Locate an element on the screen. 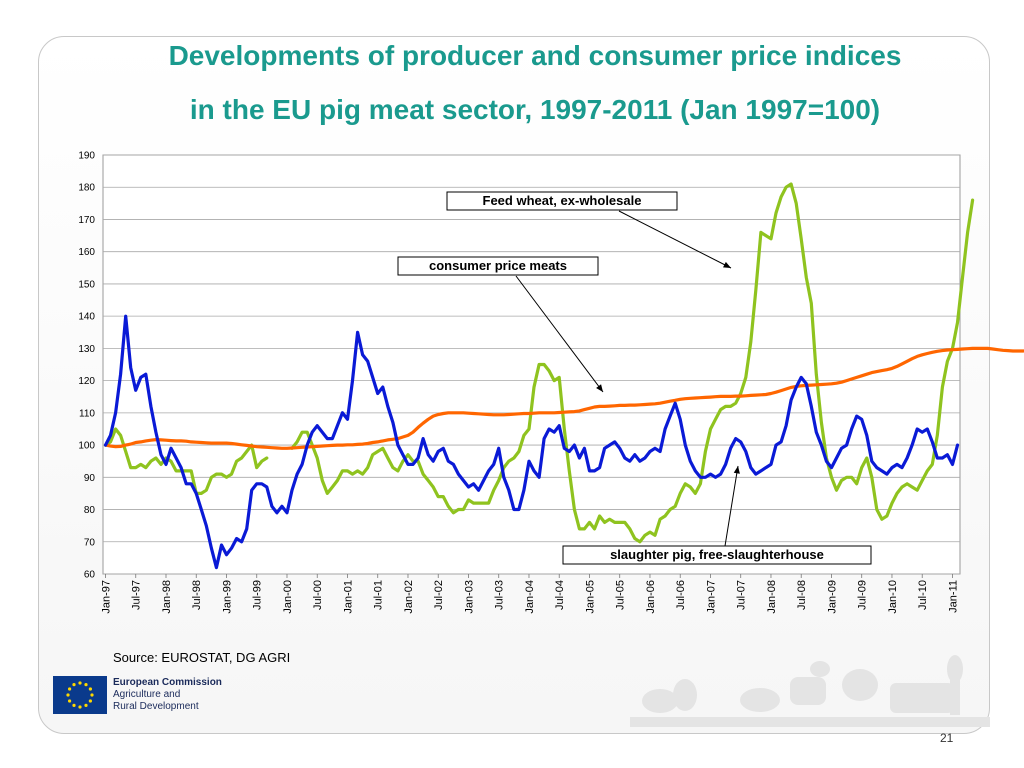 The height and width of the screenshot is (768, 1024). y-tick-label: 140 is located at coordinates (86, 317).